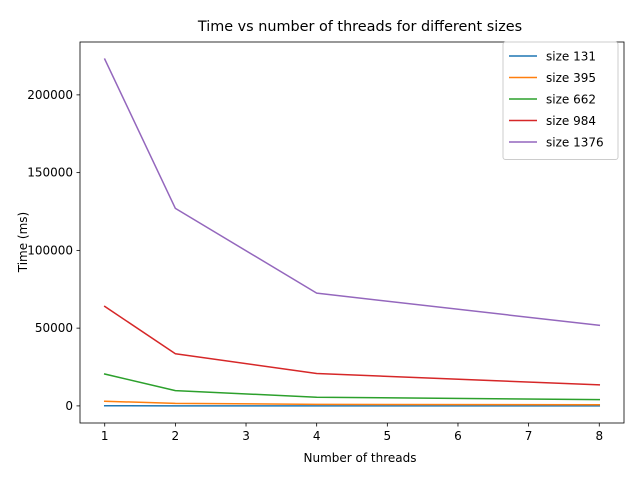 This screenshot has height=480, width=640. I want to click on x-tick-label: 4, so click(317, 436).